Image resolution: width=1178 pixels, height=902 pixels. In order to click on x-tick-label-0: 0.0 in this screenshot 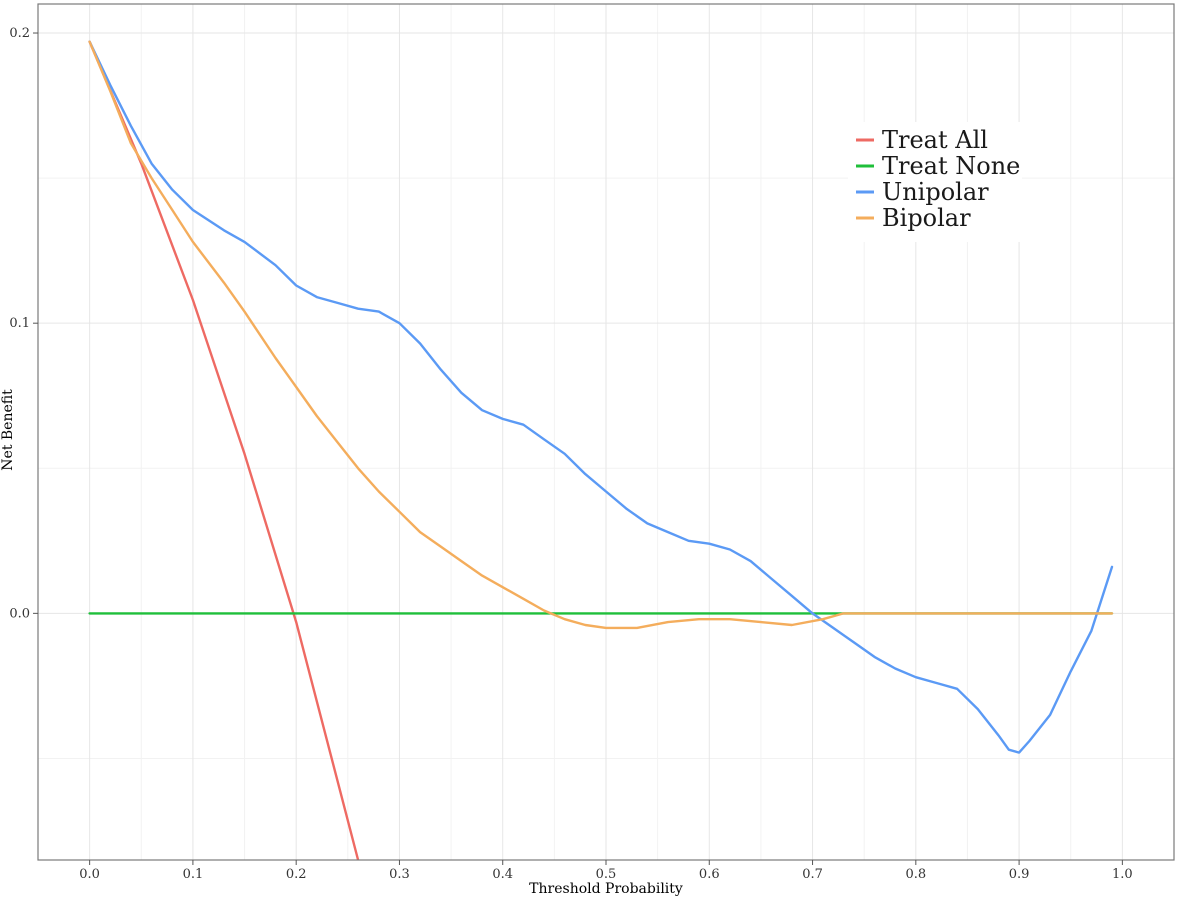, I will do `click(89, 874)`.